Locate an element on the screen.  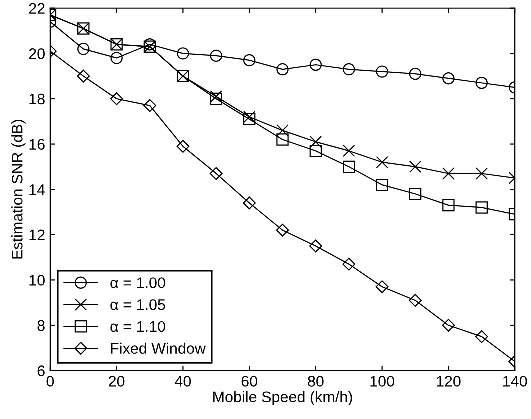
y-tick-label: 8 is located at coordinates (41, 326).